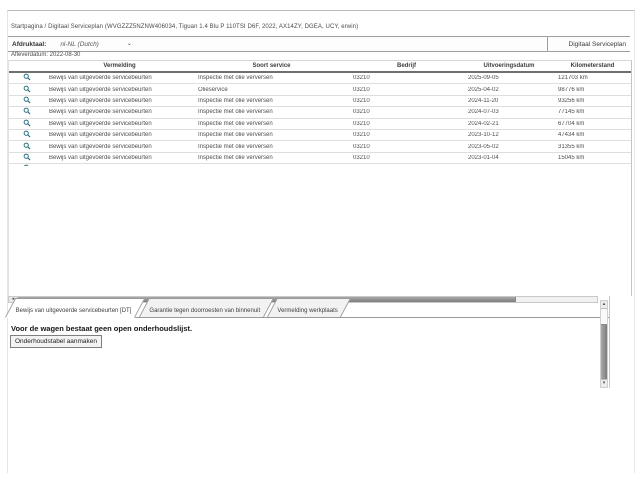  I want to click on cell-uitvoeringsdatum: 2023-10-12, so click(483, 135).